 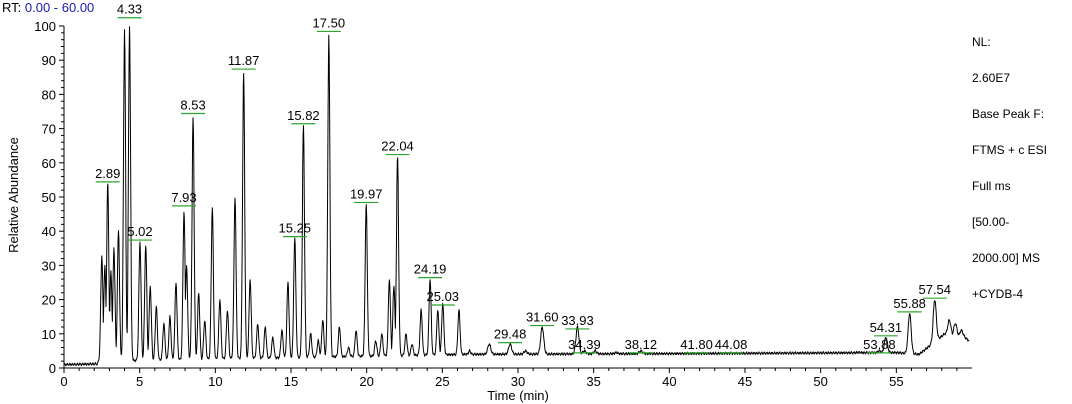 What do you see at coordinates (215, 381) in the screenshot?
I see `x-tick-label: 10` at bounding box center [215, 381].